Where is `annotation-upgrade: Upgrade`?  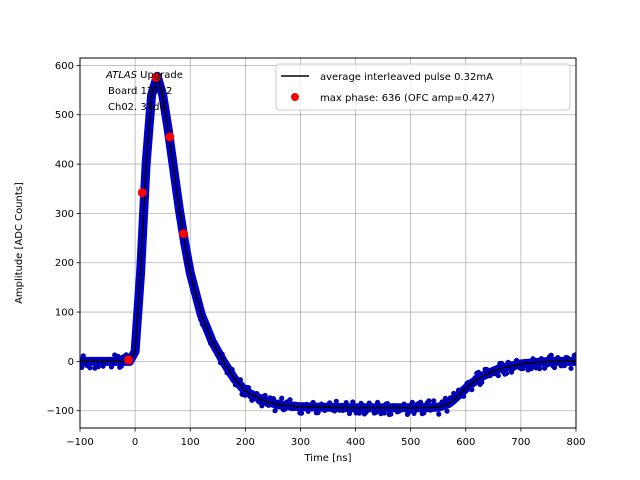 annotation-upgrade: Upgrade is located at coordinates (160, 75).